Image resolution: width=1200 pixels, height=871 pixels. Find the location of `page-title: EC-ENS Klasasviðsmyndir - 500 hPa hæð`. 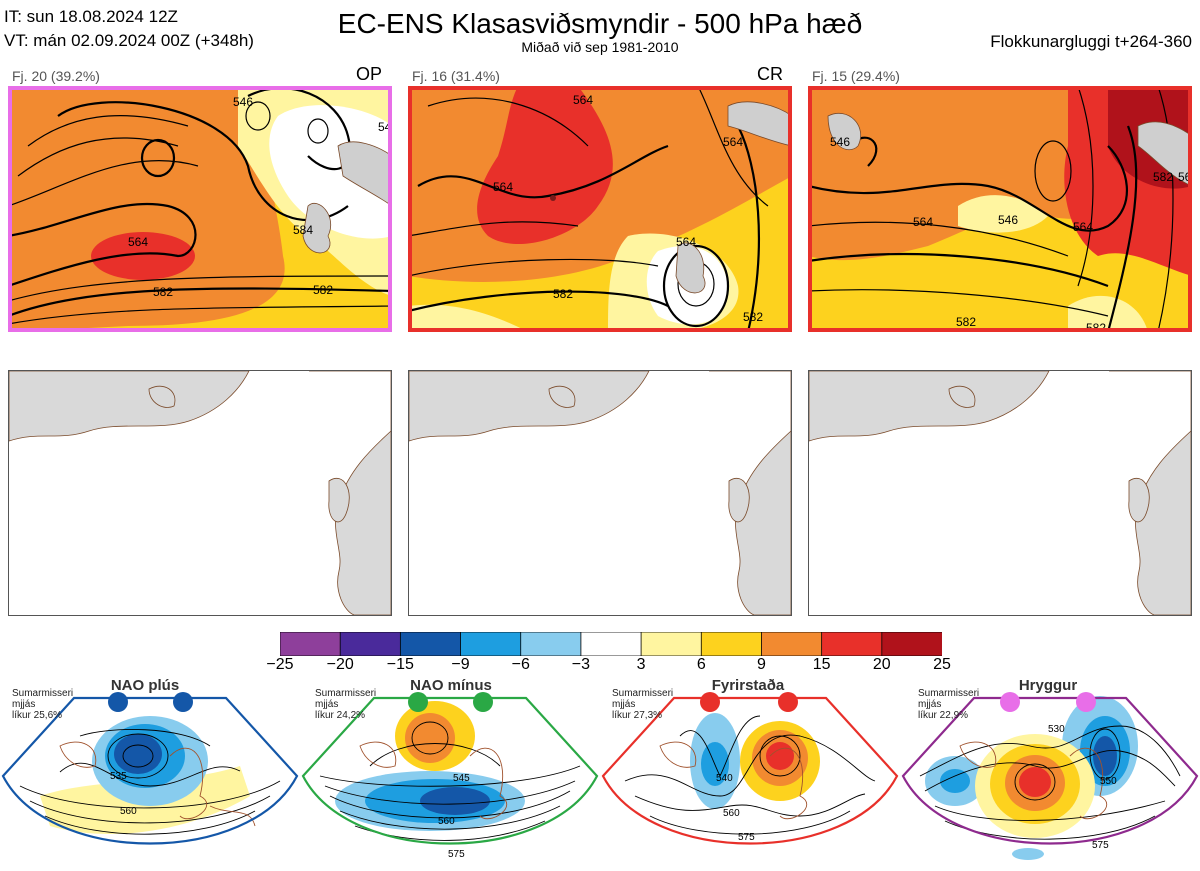

page-title: EC-ENS Klasasviðsmyndir - 500 hPa hæð is located at coordinates (600, 23).